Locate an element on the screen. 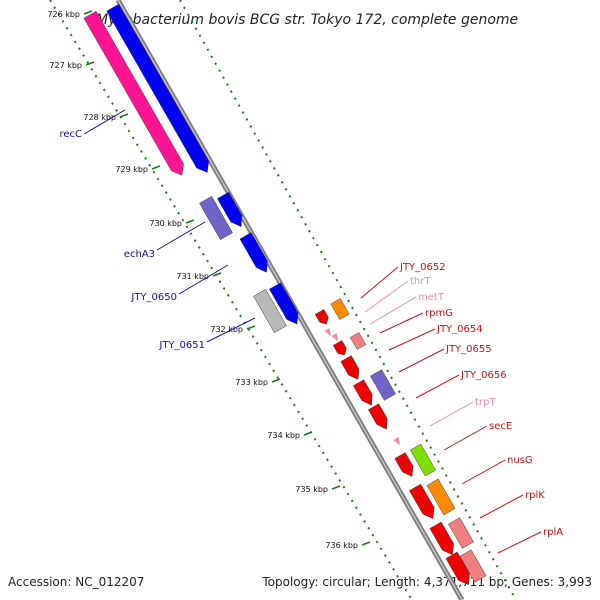 This screenshot has width=600, height=600. gene-blue-recC is located at coordinates (160, 89).